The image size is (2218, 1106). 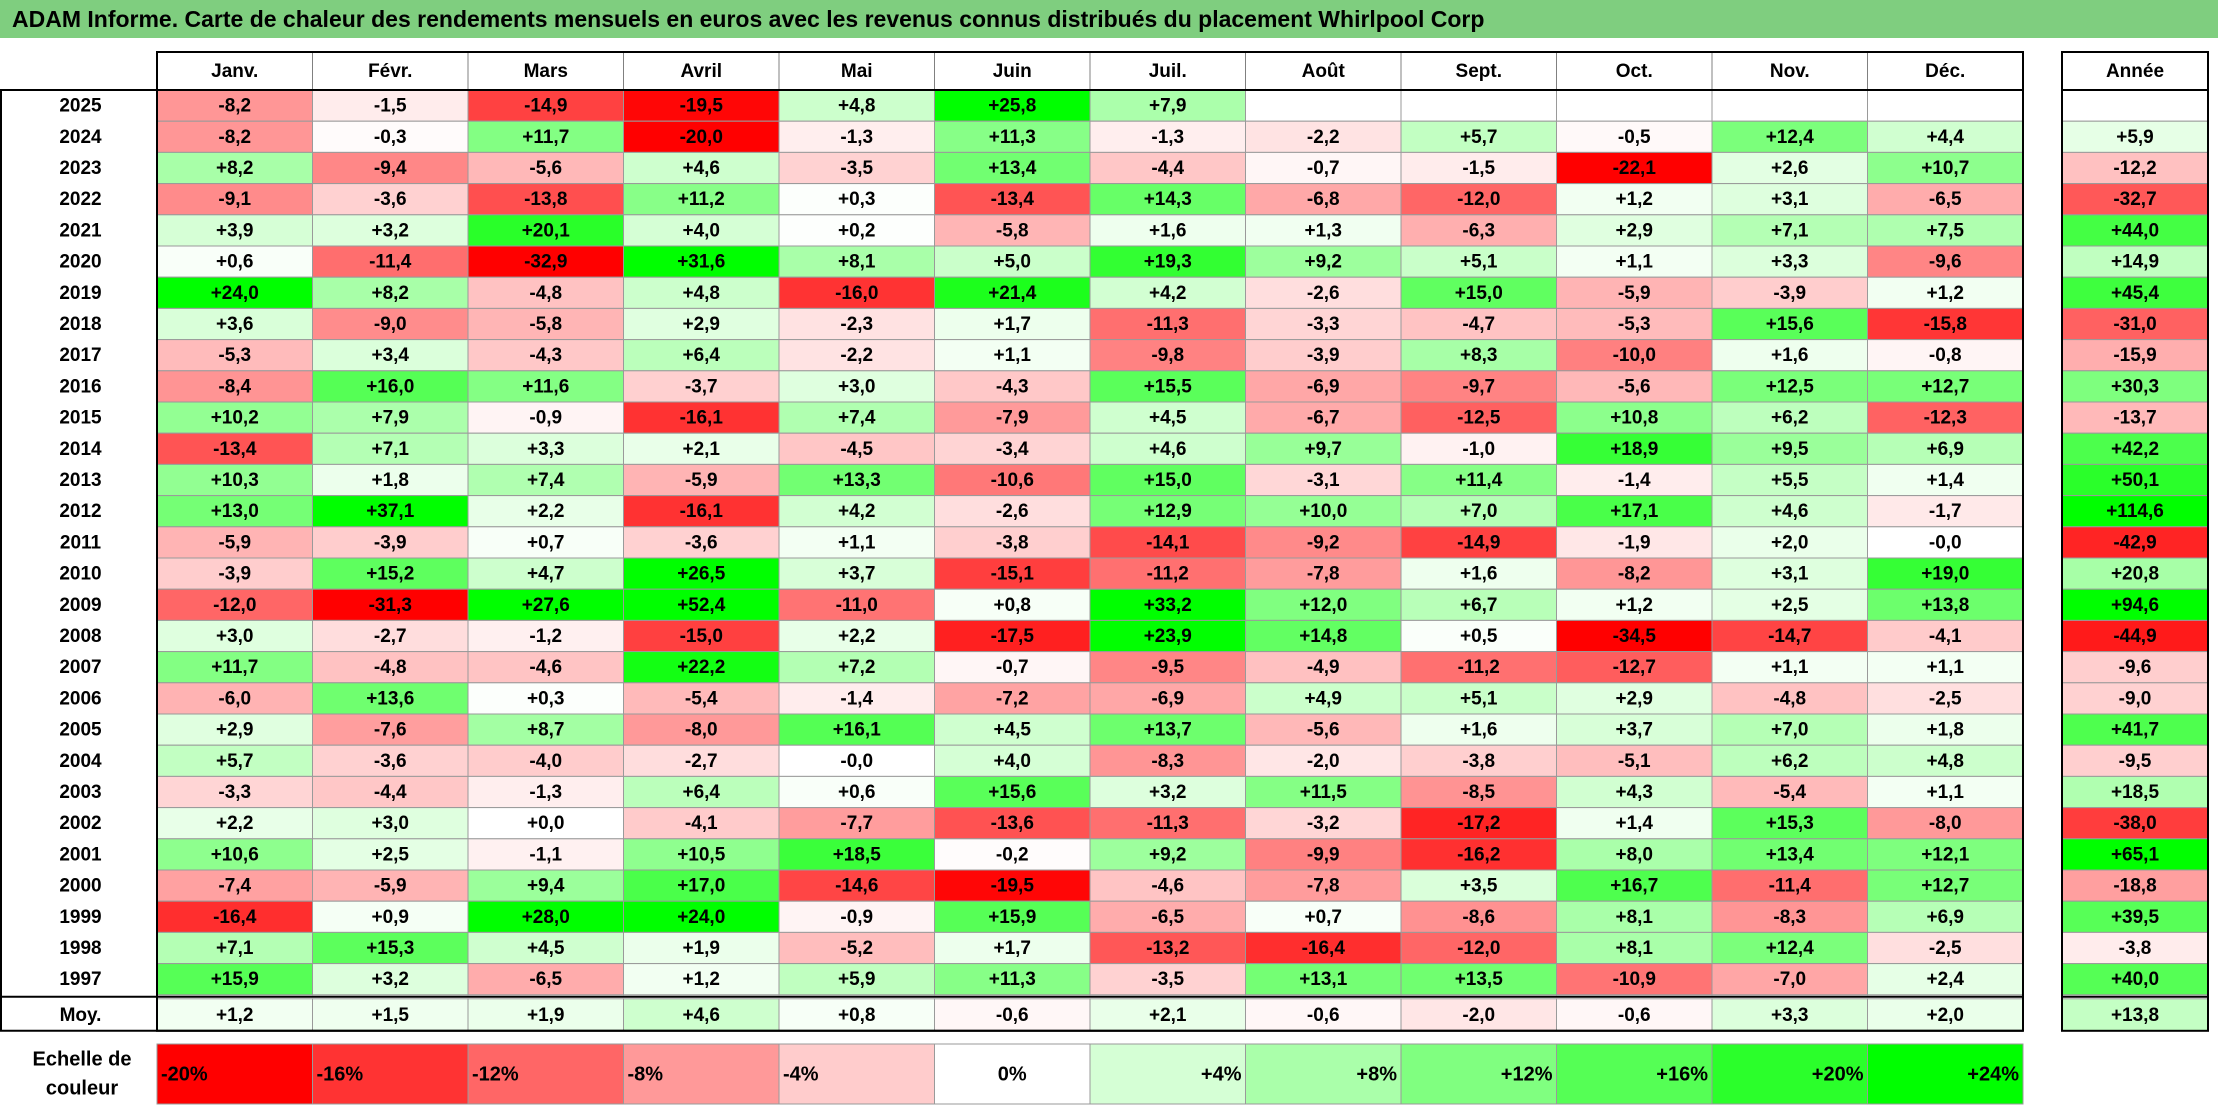 What do you see at coordinates (1945, 574) in the screenshot?
I see `cell-value: +19,0` at bounding box center [1945, 574].